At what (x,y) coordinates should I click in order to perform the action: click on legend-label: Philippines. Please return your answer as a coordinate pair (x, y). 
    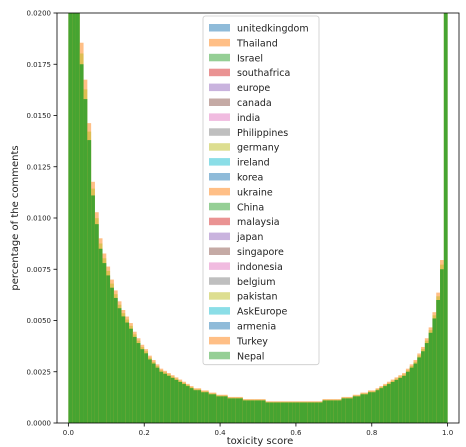
    Looking at the image, I should click on (262, 133).